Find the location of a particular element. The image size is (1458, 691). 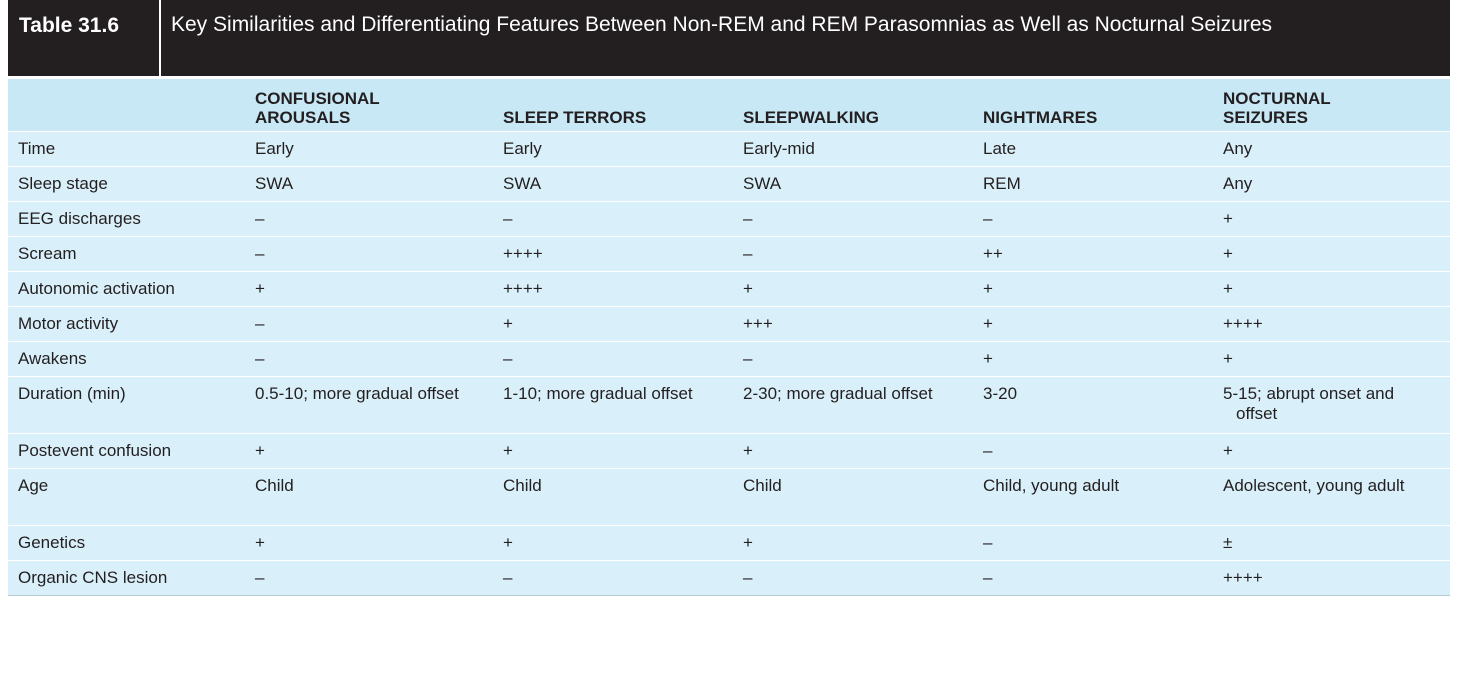

cell-nocturnal-seizures: ± is located at coordinates (1331, 543).